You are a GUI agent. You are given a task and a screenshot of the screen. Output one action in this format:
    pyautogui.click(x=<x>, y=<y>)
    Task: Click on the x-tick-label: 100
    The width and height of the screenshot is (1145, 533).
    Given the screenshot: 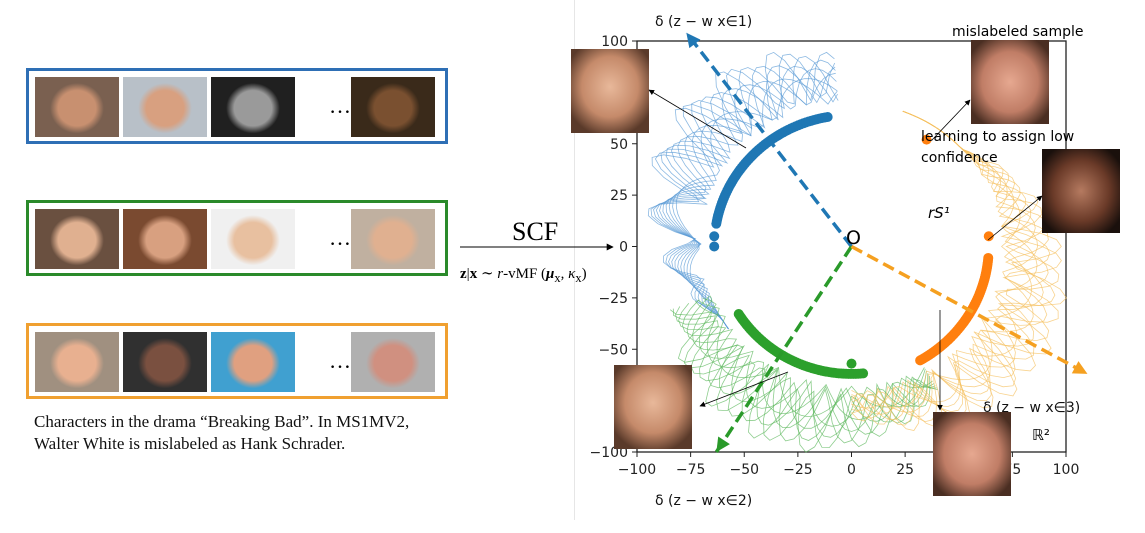 What is the action you would take?
    pyautogui.click(x=1066, y=470)
    